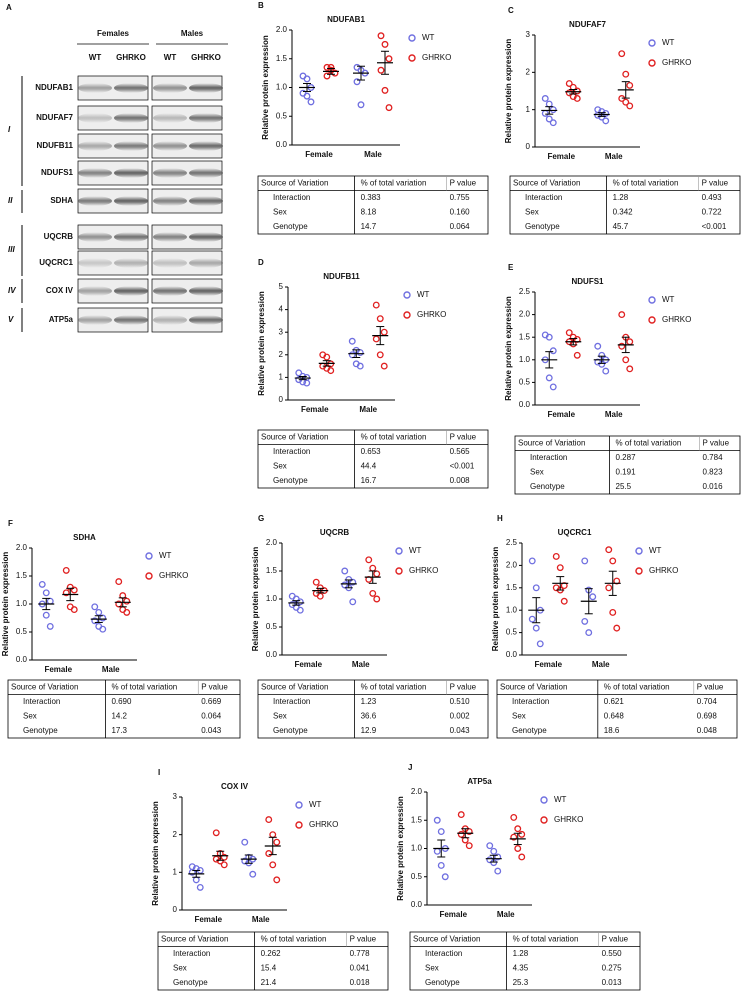  Describe the element at coordinates (587, 24) in the screenshot. I see `chart-title: NDUFAF7` at that location.